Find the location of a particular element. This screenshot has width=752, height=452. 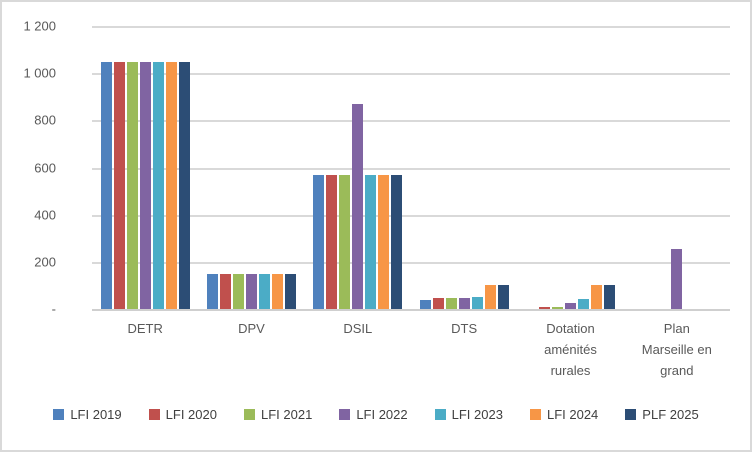

legend-swatch-lfi-2019 is located at coordinates (59, 414).